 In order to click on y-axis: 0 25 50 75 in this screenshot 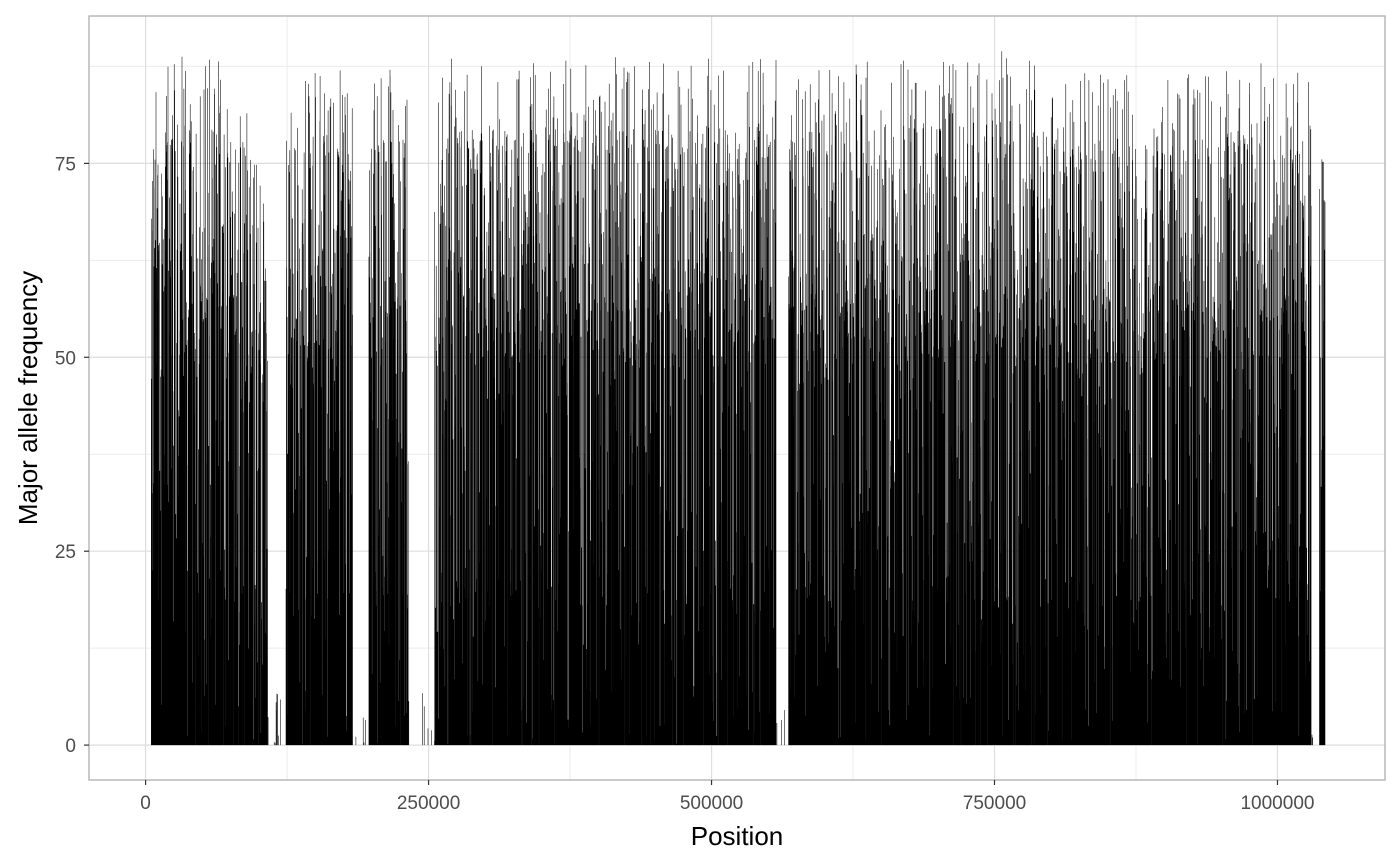, I will do `click(72, 455)`.